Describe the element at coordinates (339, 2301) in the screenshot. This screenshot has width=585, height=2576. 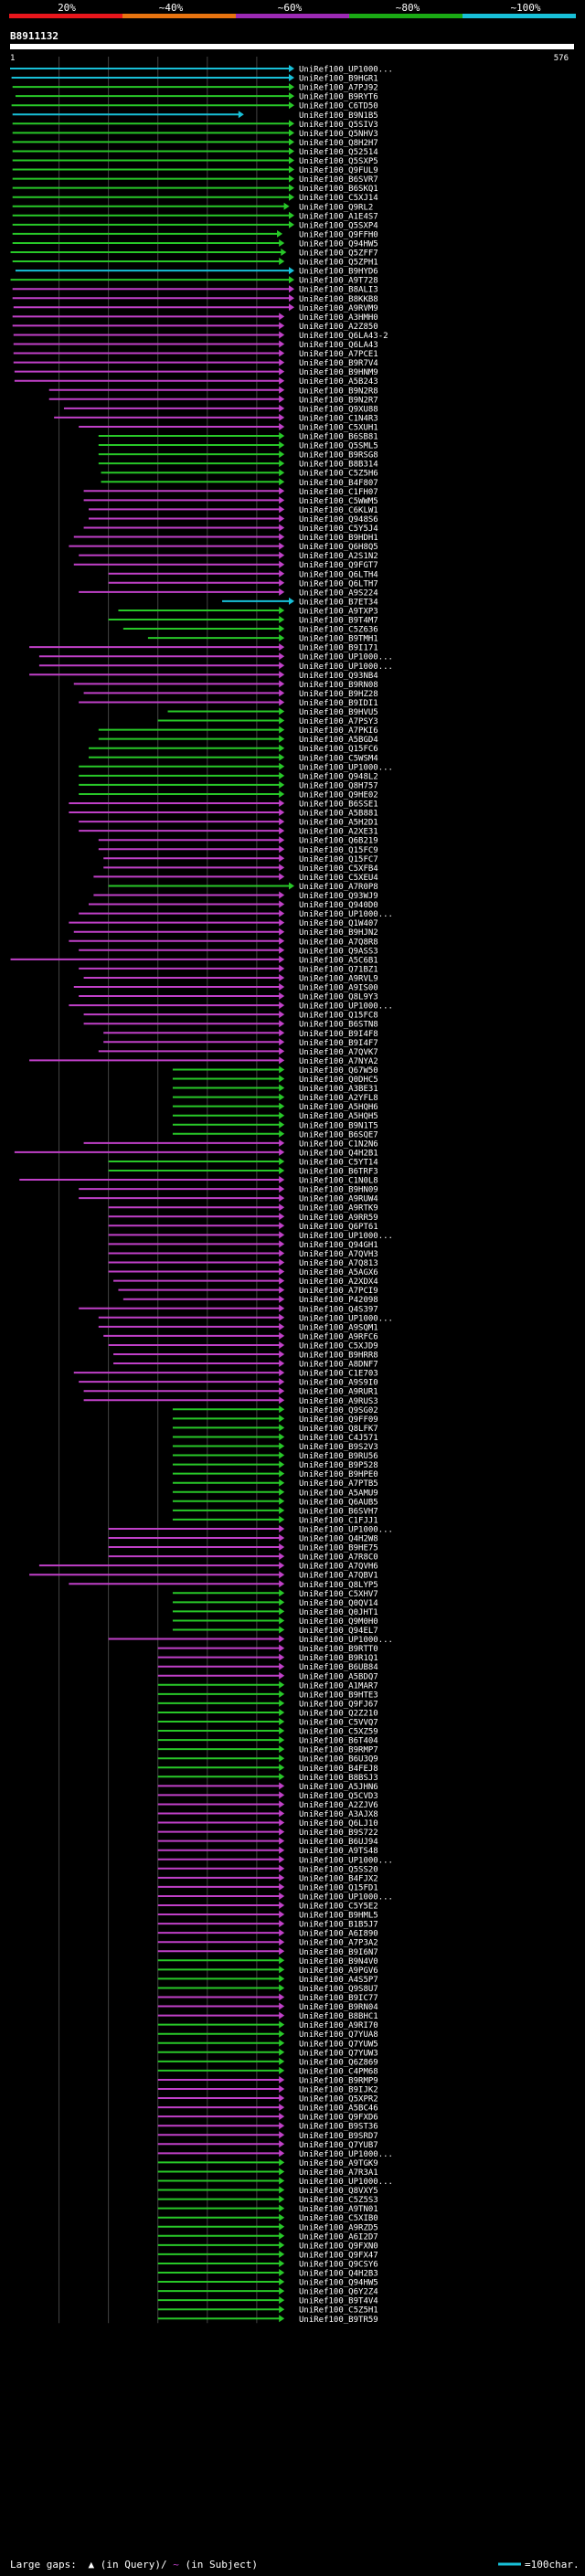
I see `hit-label: UniRef100_B9T4V4` at that location.